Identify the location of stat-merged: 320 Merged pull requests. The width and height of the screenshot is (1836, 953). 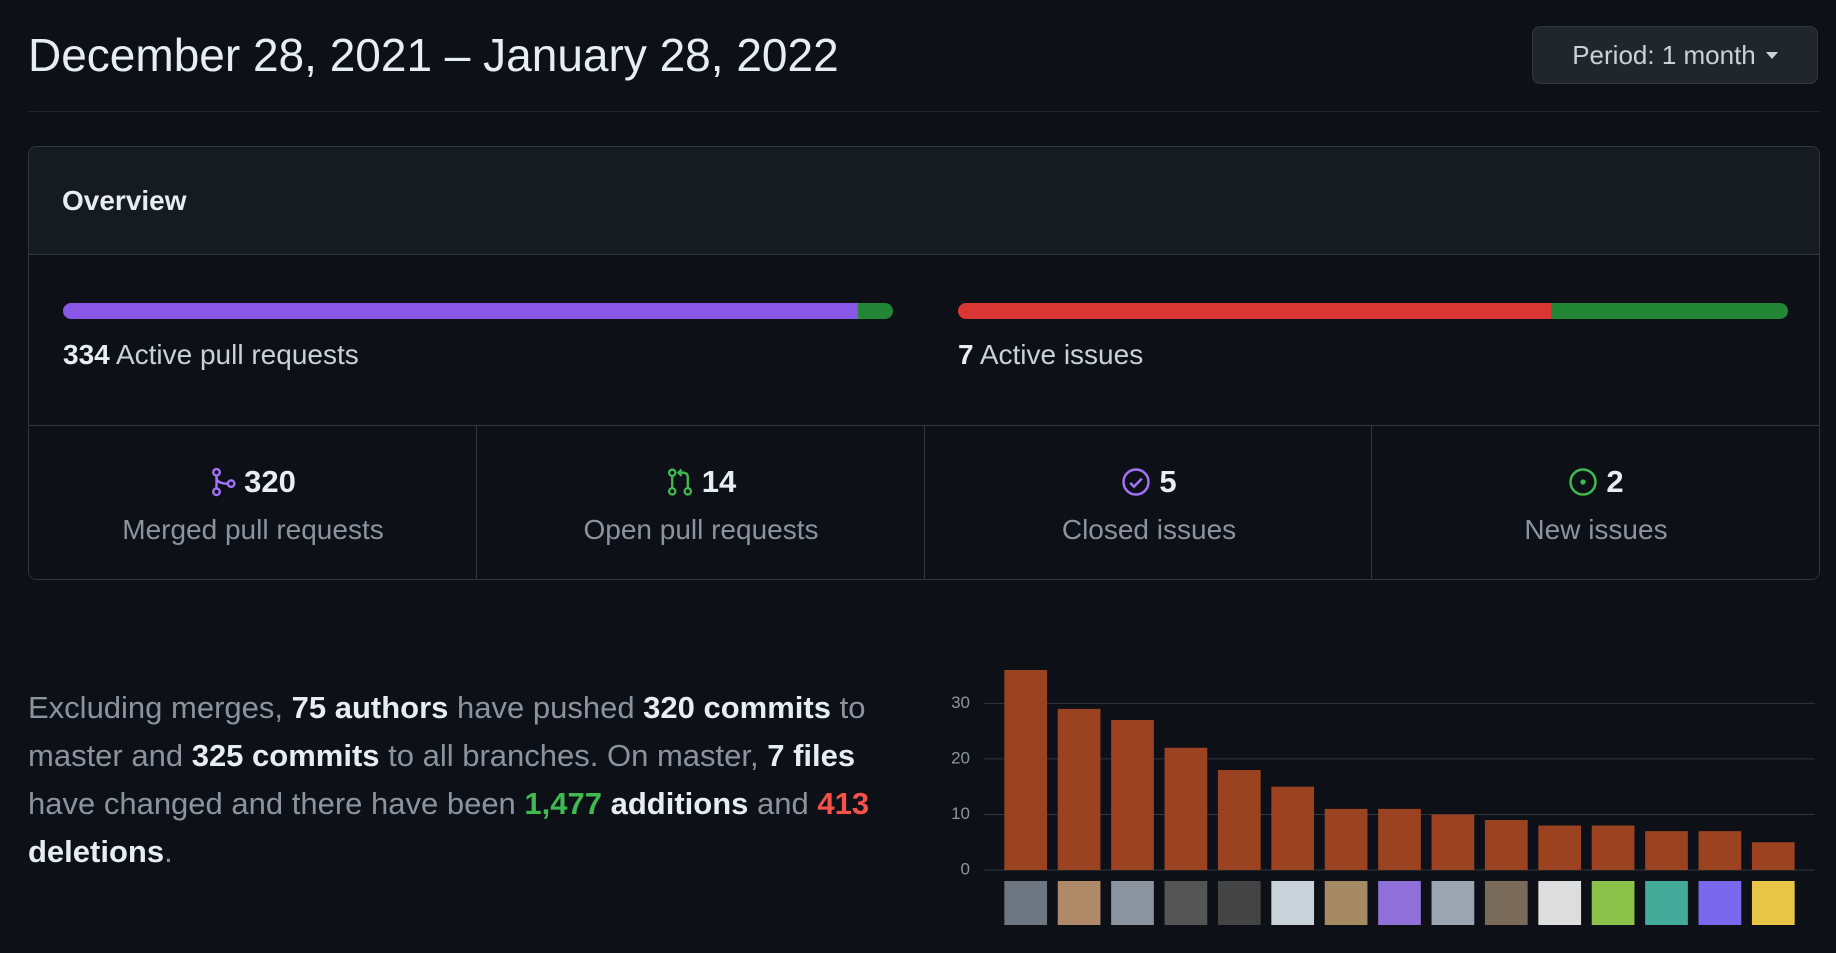
(253, 502).